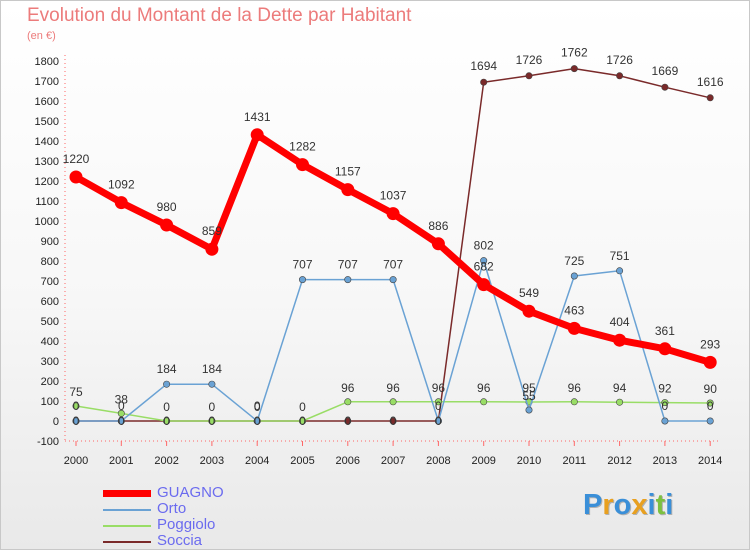 This screenshot has height=550, width=750. Describe the element at coordinates (574, 261) in the screenshot. I see `data-label-orto: 725` at that location.